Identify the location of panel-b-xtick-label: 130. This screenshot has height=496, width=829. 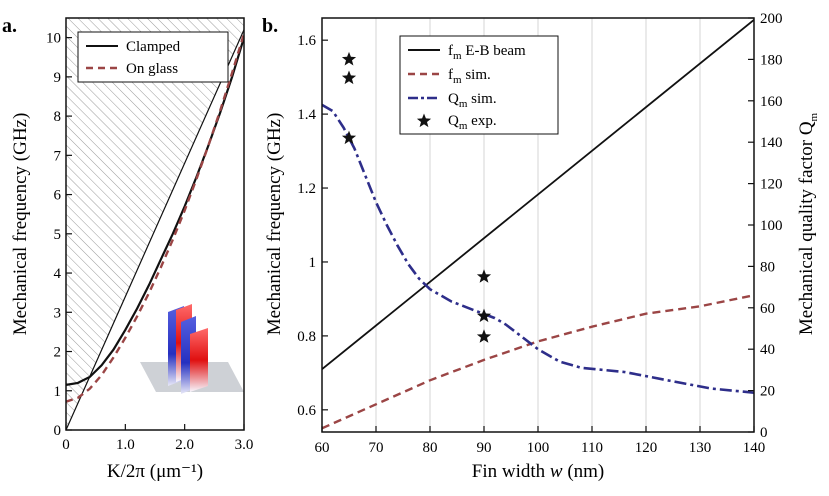
(700, 448).